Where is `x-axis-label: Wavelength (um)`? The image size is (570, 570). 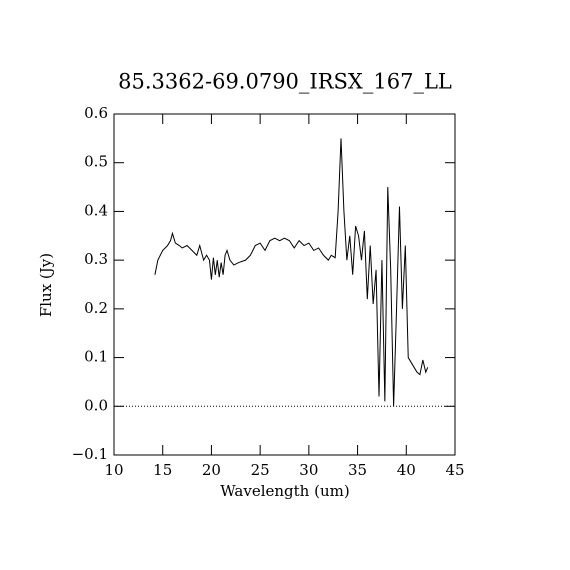 x-axis-label: Wavelength (um) is located at coordinates (284, 491).